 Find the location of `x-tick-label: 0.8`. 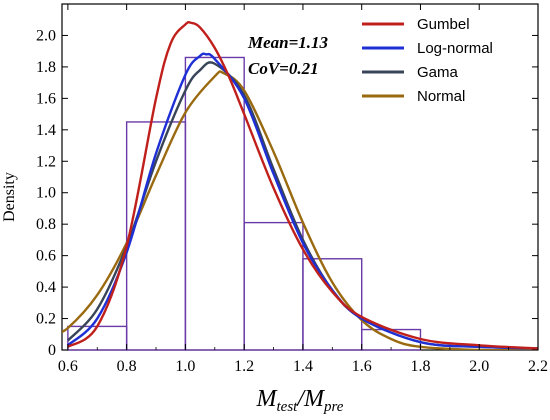

x-tick-label: 0.8 is located at coordinates (127, 366).